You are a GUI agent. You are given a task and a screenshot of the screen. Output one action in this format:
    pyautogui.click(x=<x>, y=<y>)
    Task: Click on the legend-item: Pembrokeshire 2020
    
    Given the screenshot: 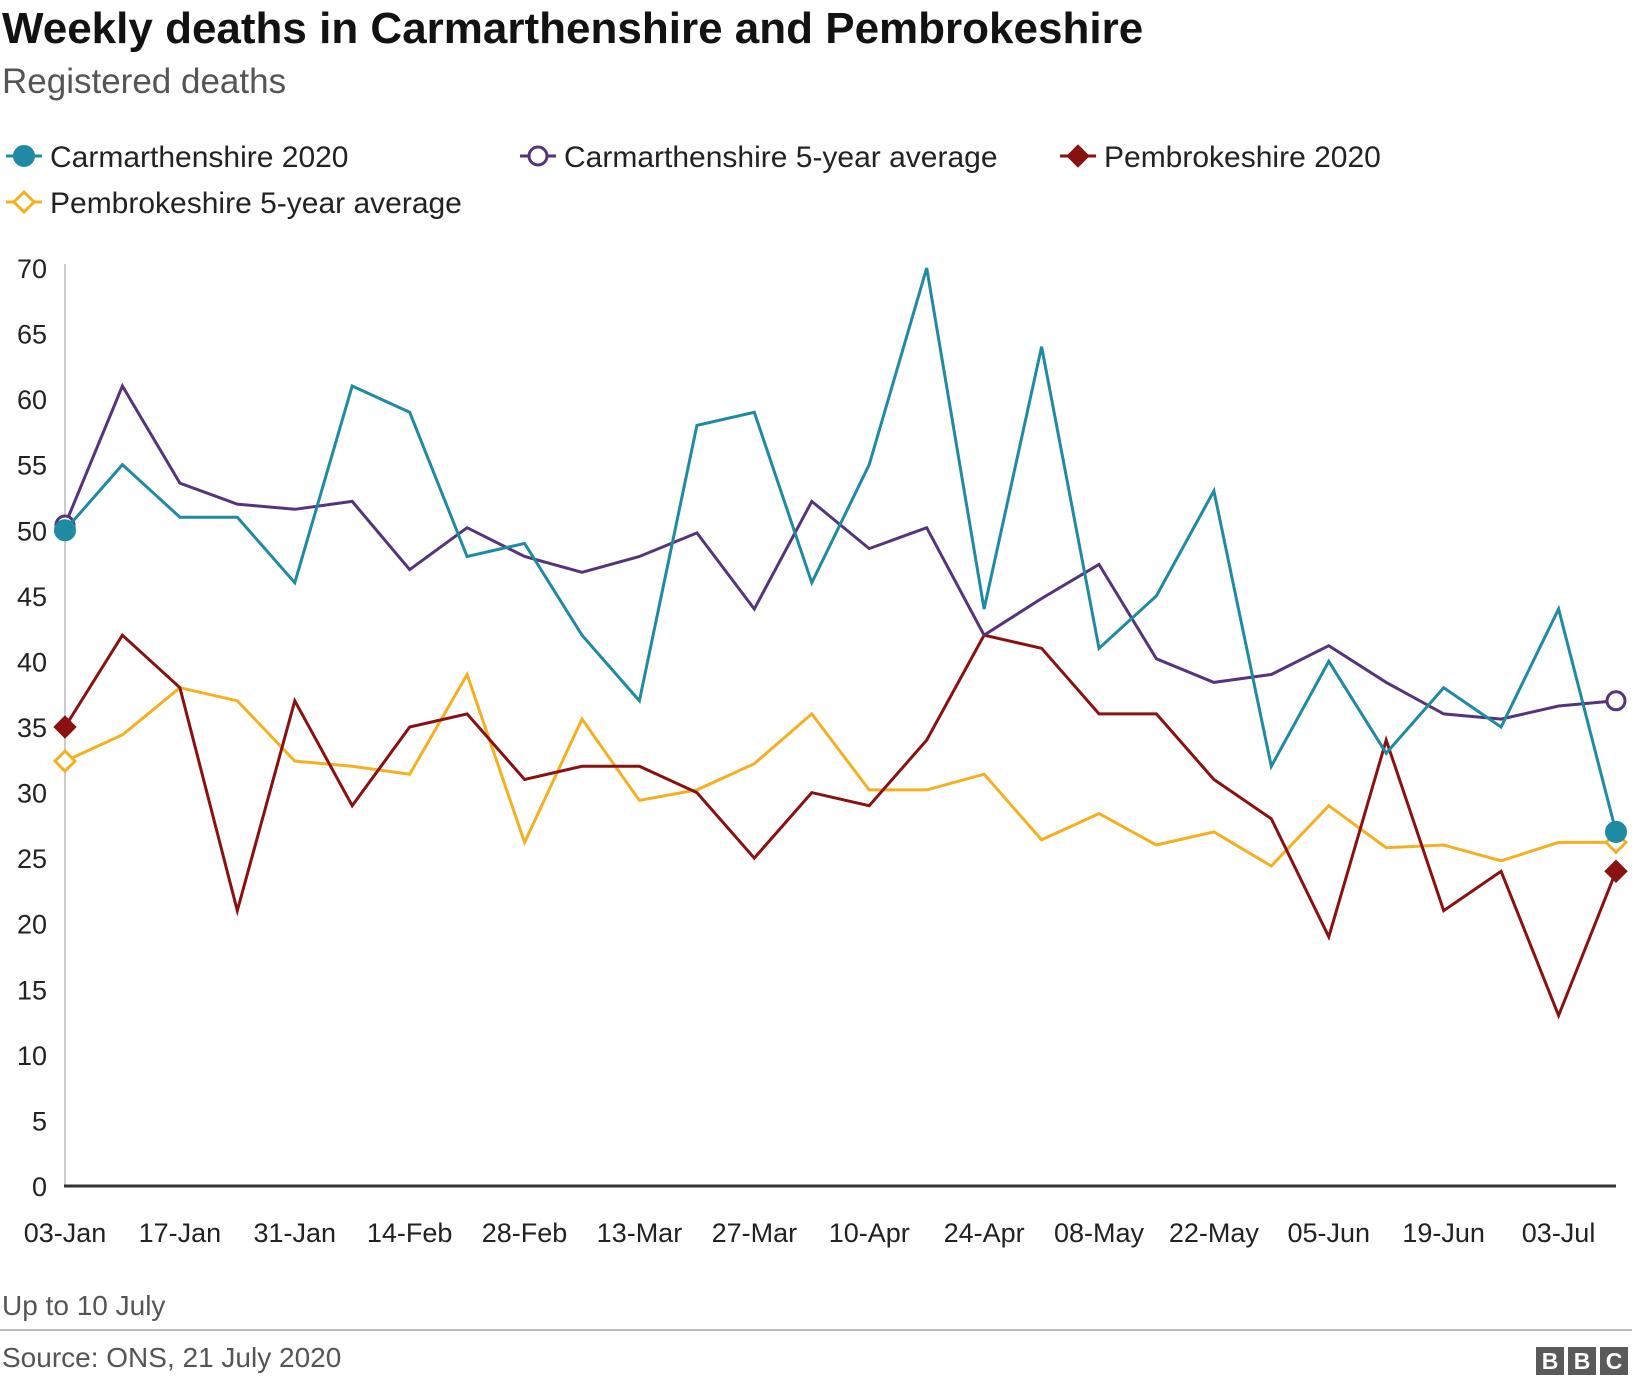 What is the action you would take?
    pyautogui.click(x=1220, y=157)
    